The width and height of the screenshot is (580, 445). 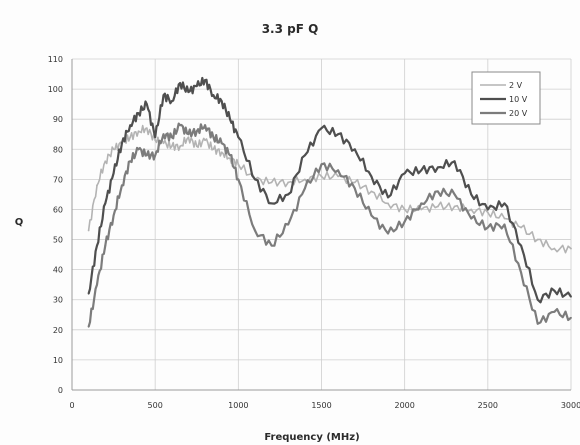 What do you see at coordinates (311, 437) in the screenshot?
I see `x-axis-label: Frequency (MHz)` at bounding box center [311, 437].